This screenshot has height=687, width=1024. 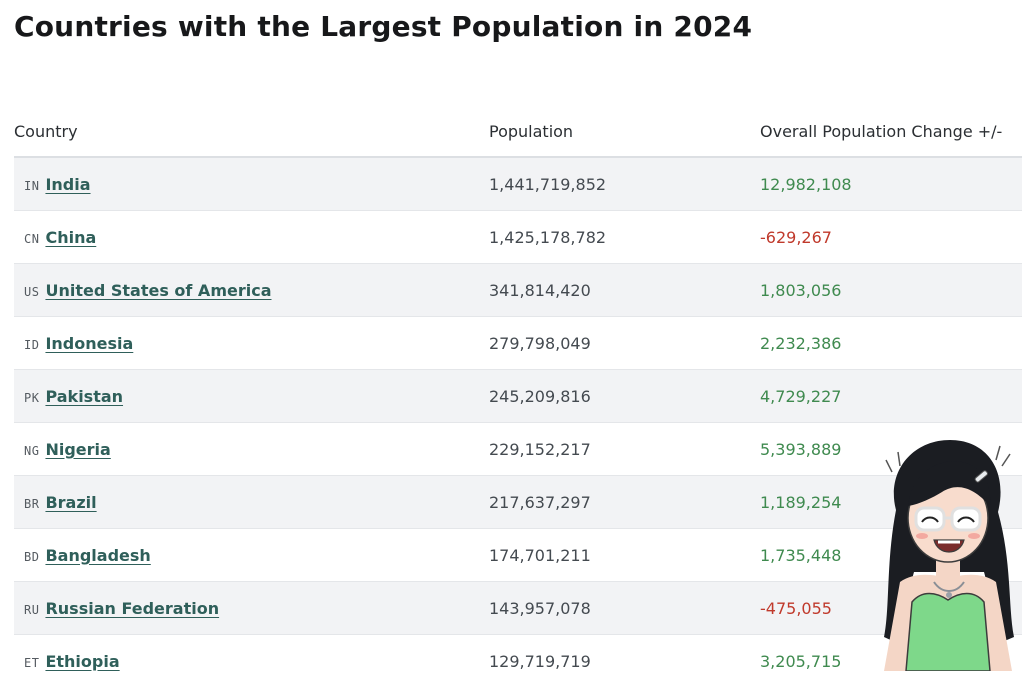 I want to click on population-cell: 217,637,297, so click(x=624, y=502).